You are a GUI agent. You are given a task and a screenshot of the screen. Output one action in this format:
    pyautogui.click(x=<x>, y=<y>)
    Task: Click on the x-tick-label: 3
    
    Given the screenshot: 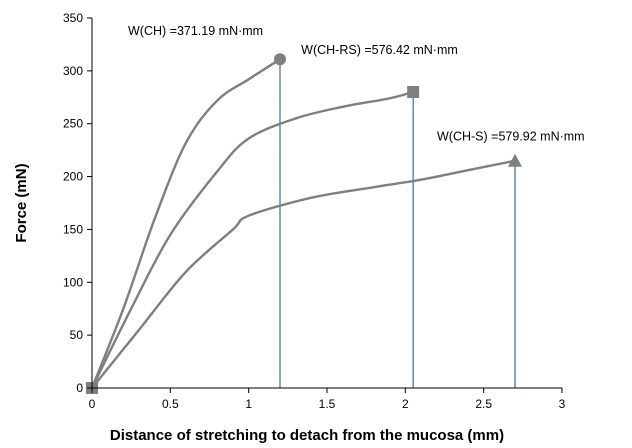 What is the action you would take?
    pyautogui.click(x=562, y=404)
    